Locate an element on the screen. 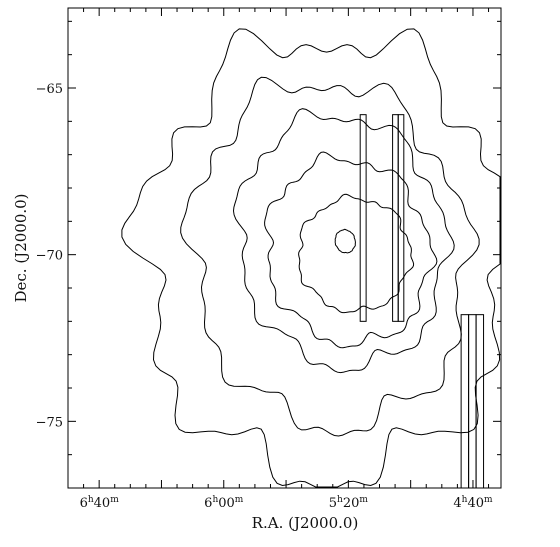 This screenshot has height=547, width=560. x-tick-label: 6h40m is located at coordinates (100, 503).